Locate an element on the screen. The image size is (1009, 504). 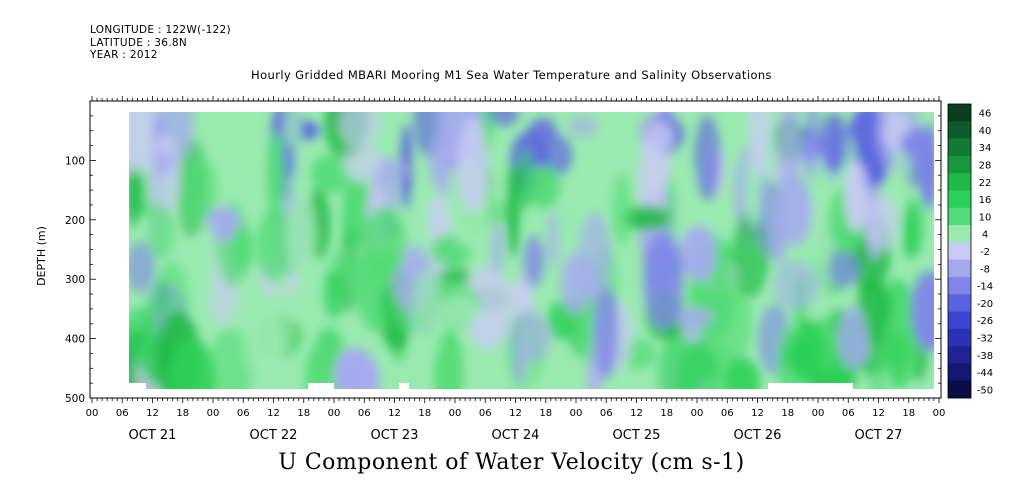
colorbar-label: -20 is located at coordinates (985, 304).